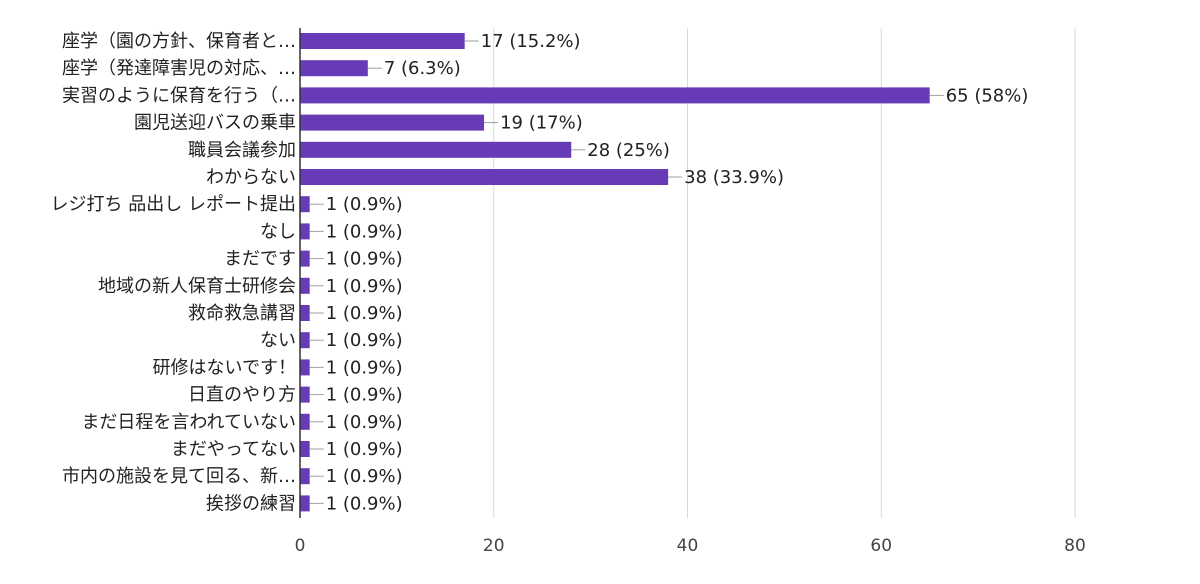 The width and height of the screenshot is (1200, 584). Describe the element at coordinates (531, 41) in the screenshot. I see `bar-value-label: 17 (15.2%)` at that location.